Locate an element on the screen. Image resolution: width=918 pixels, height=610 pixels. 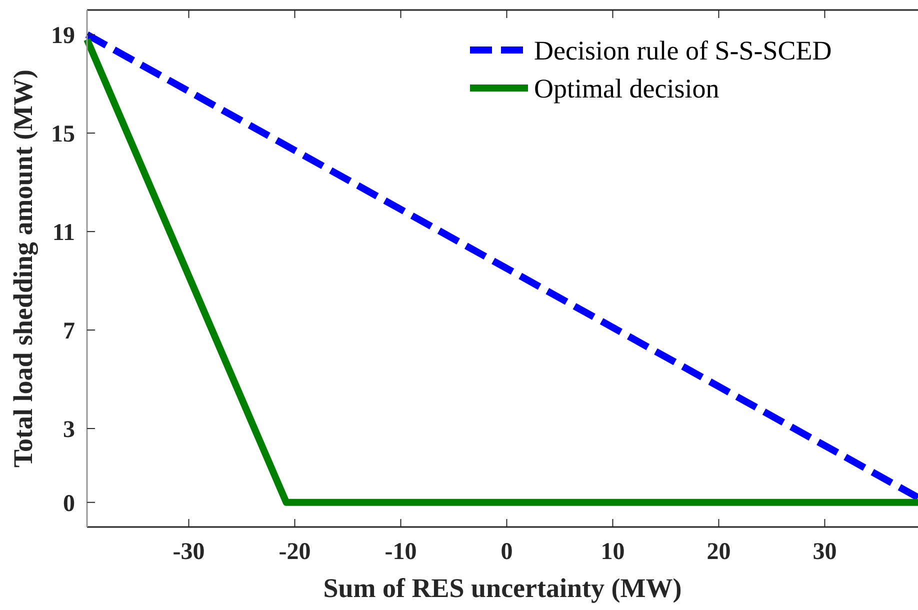
y-tick-label: 3 is located at coordinates (69, 429).